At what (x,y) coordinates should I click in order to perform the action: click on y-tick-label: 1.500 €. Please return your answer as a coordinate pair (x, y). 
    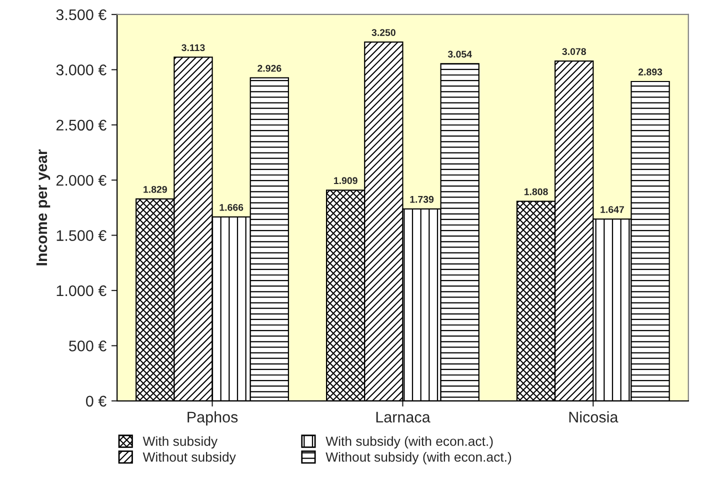
    Looking at the image, I should click on (81, 235).